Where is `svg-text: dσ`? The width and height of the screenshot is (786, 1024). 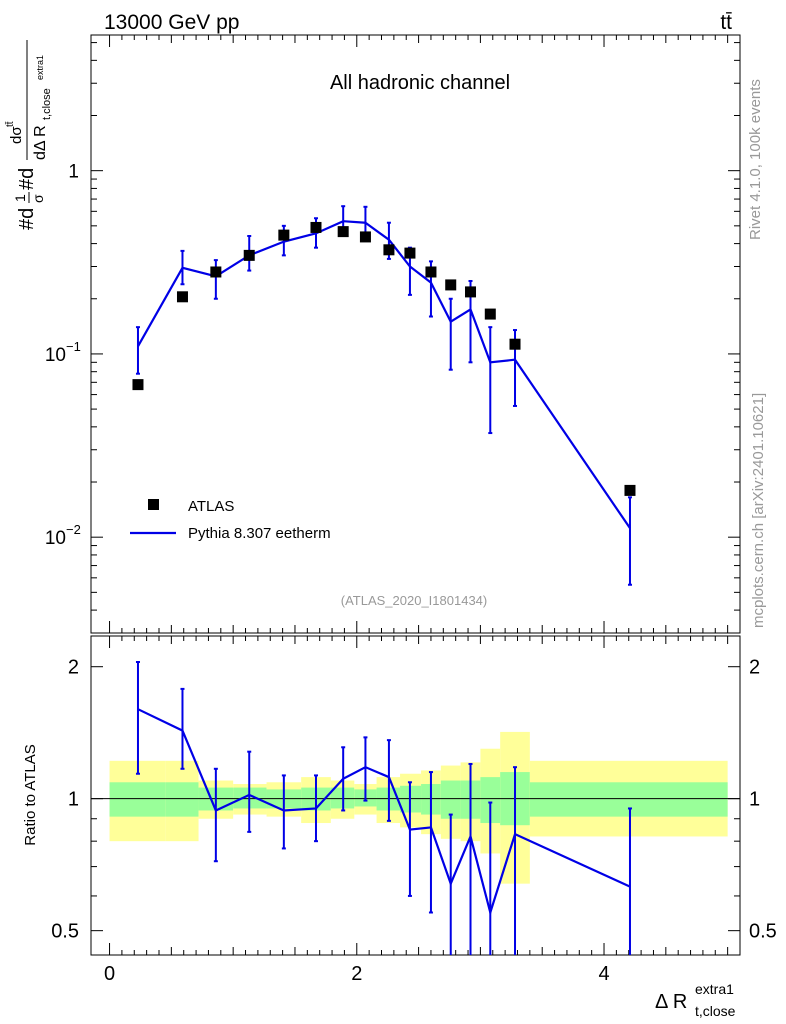
svg-text: dσ is located at coordinates (16, 135).